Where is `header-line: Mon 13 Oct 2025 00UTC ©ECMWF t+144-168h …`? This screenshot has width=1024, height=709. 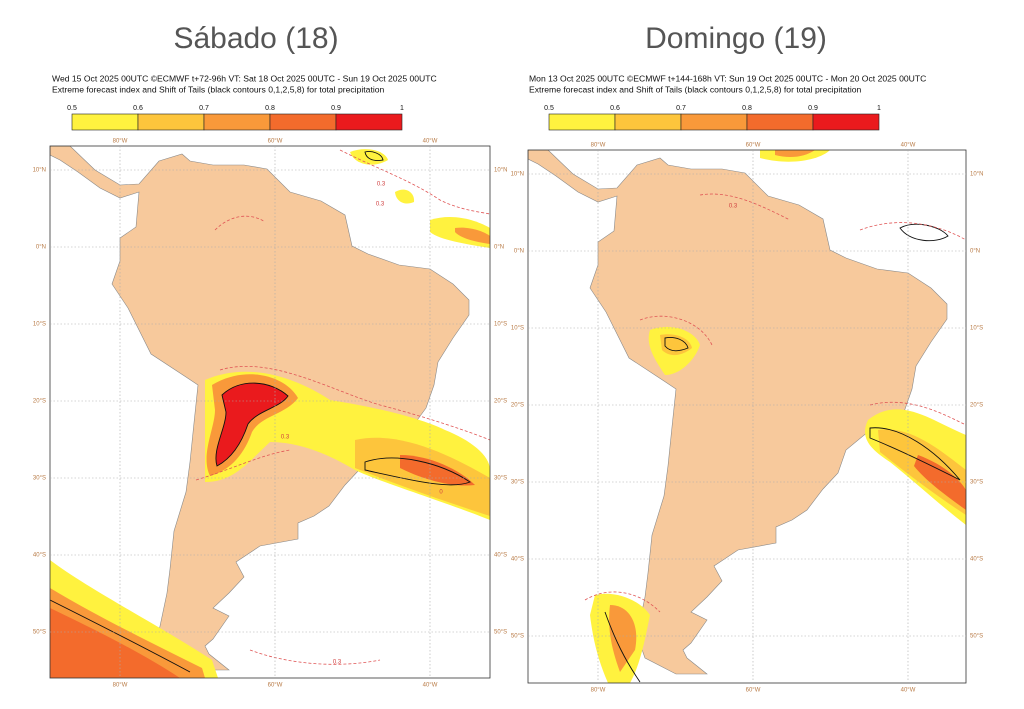
header-line: Mon 13 Oct 2025 00UTC ©ECMWF t+144-168h … is located at coordinates (727, 78).